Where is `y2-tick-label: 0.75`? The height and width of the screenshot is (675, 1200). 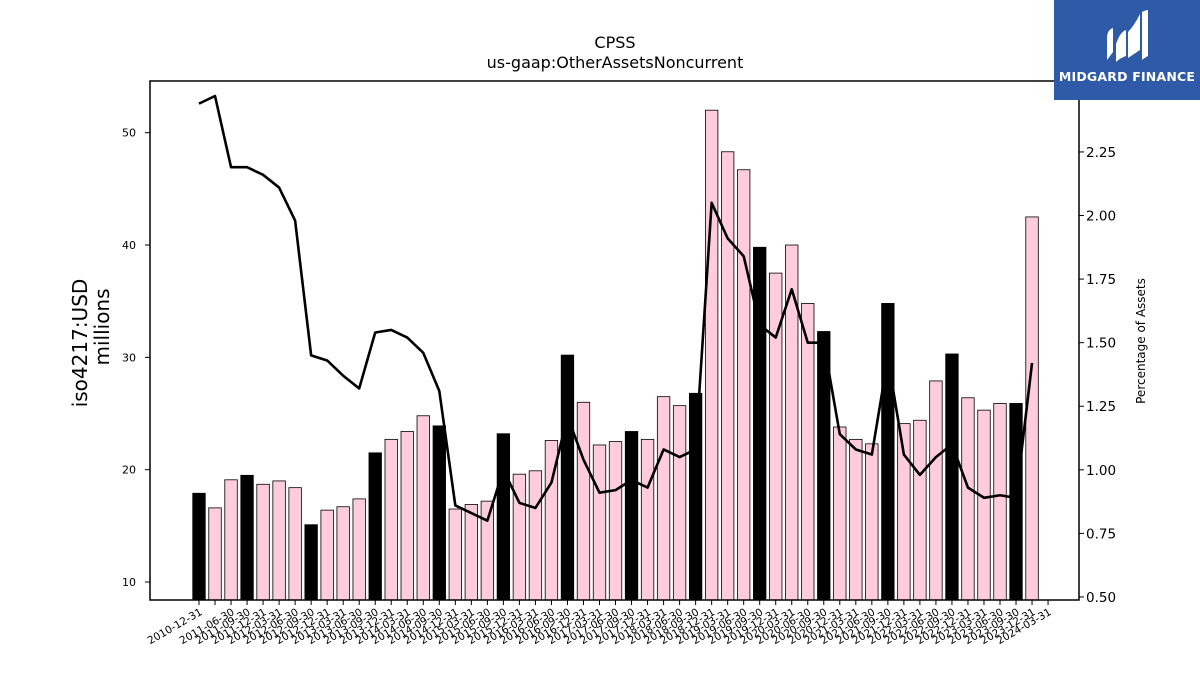
y2-tick-label: 0.75 is located at coordinates (1101, 534).